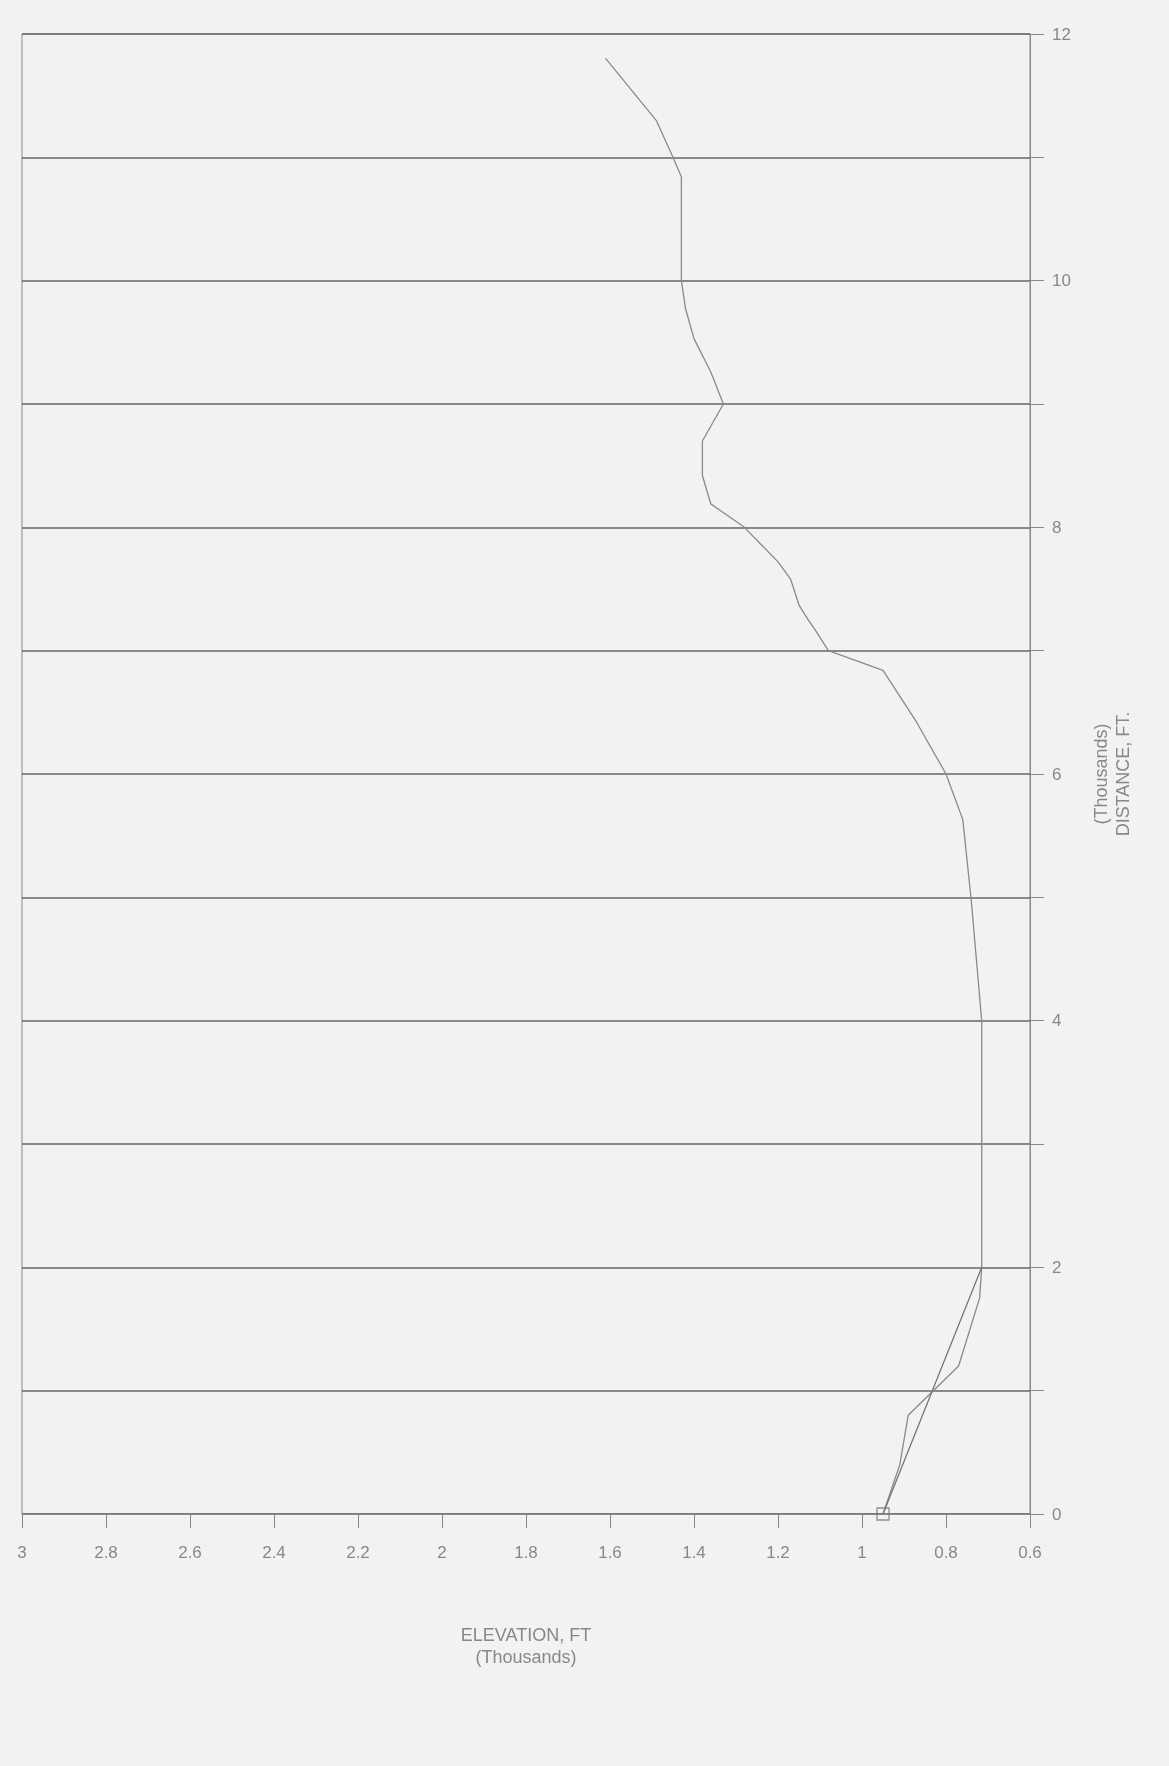  Describe the element at coordinates (1057, 527) in the screenshot. I see `y-tick-label: 8` at that location.